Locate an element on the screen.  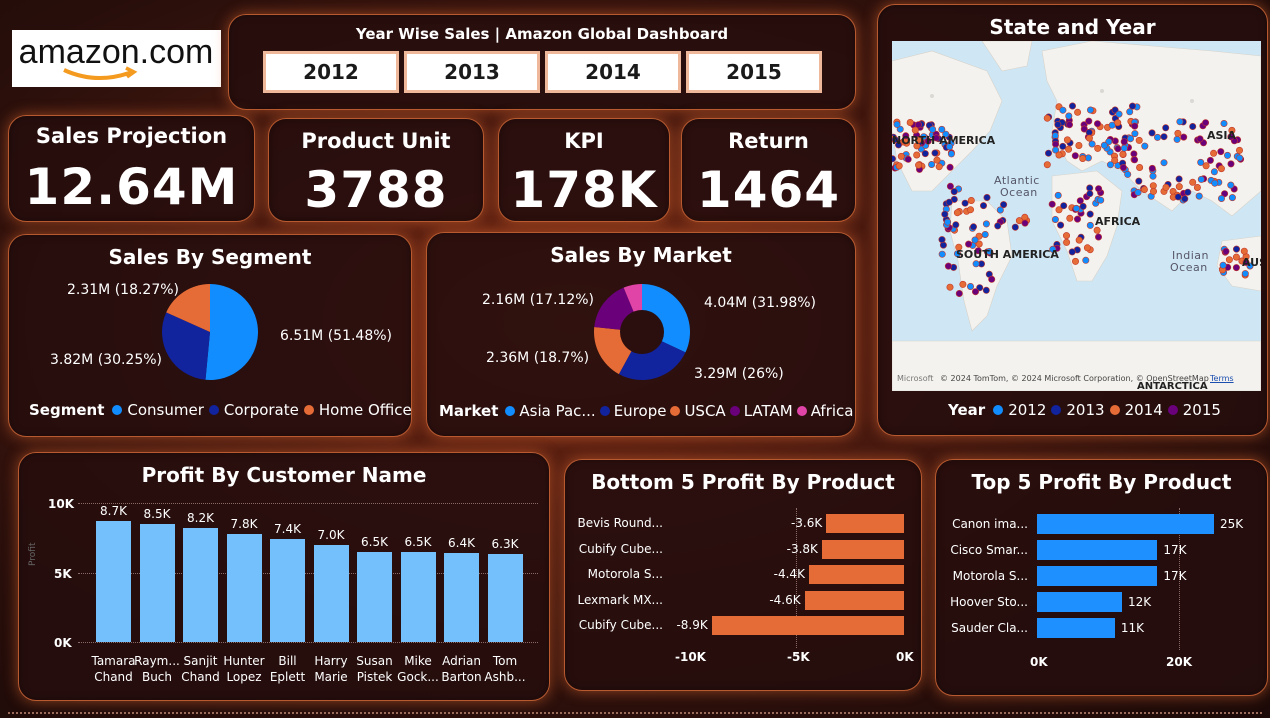
segment-legend-item: Corporate is located at coordinates (261, 410).